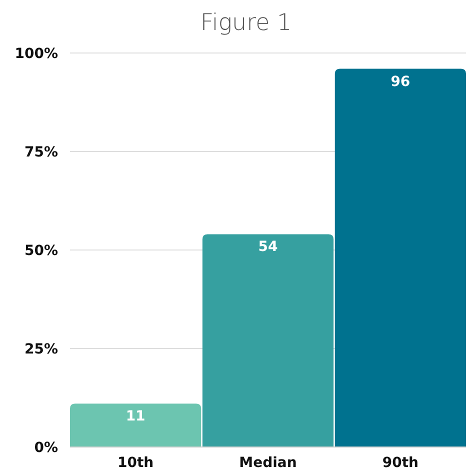 The height and width of the screenshot is (474, 472). Describe the element at coordinates (268, 247) in the screenshot. I see `data-label: 54` at that location.